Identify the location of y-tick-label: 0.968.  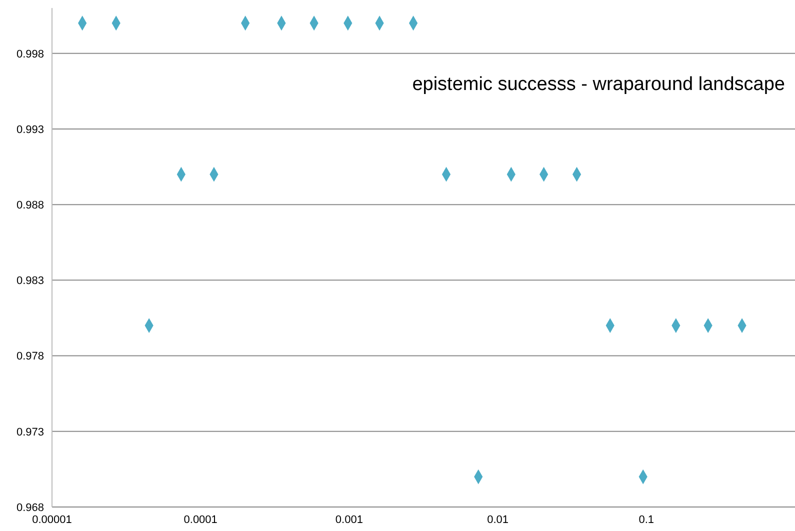
(30, 508).